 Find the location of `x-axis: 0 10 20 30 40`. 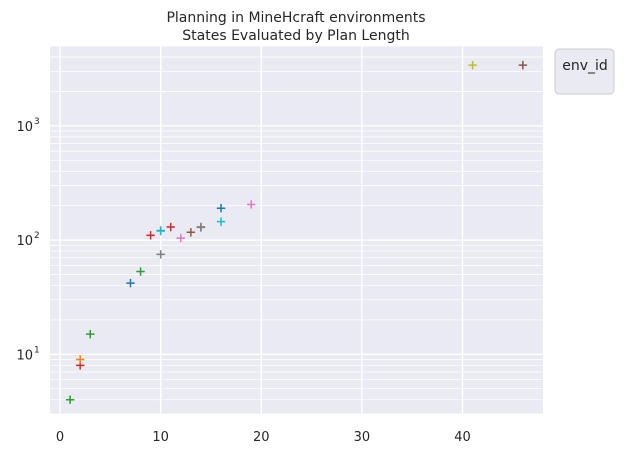

x-axis: 0 10 20 30 40 is located at coordinates (263, 437).